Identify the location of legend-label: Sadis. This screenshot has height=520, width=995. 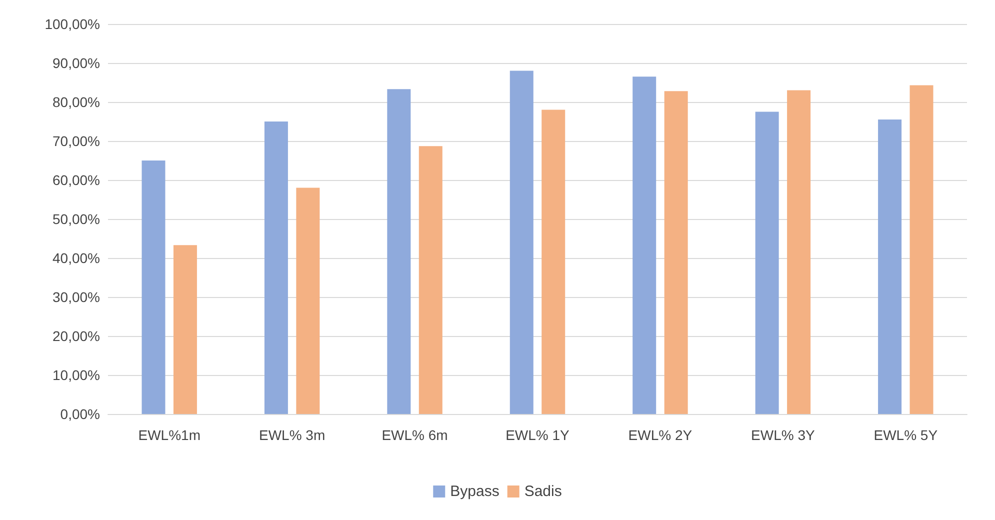
(543, 491).